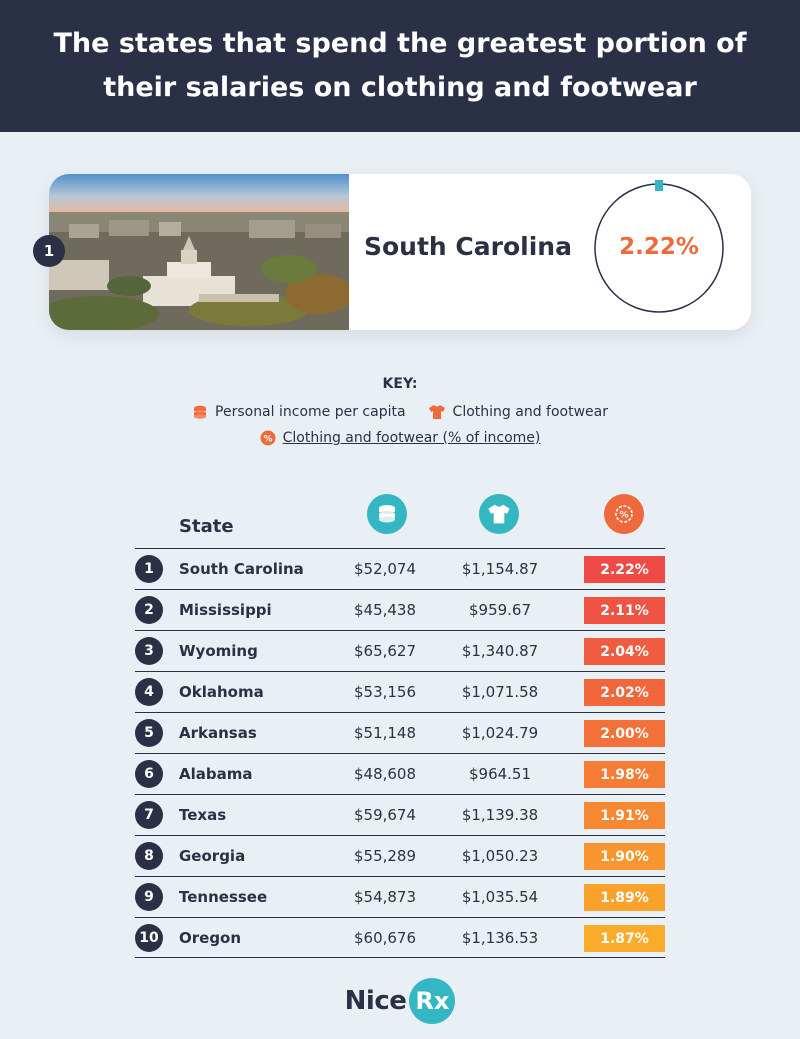 The width and height of the screenshot is (800, 1039). I want to click on clothing-value: $1,035.54, so click(500, 897).